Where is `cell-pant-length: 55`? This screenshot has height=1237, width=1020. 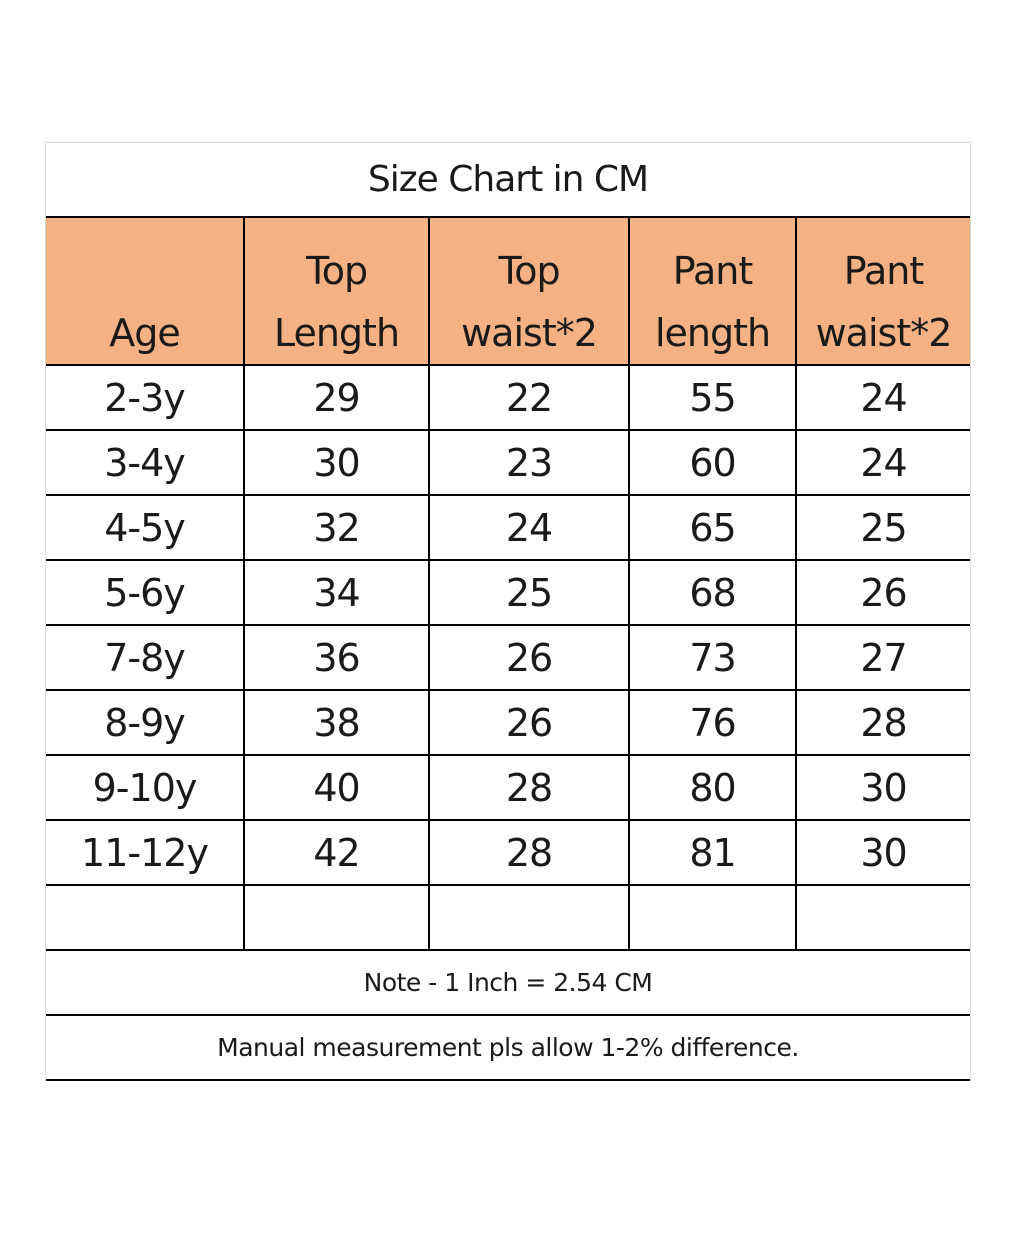
cell-pant-length: 55 is located at coordinates (712, 398).